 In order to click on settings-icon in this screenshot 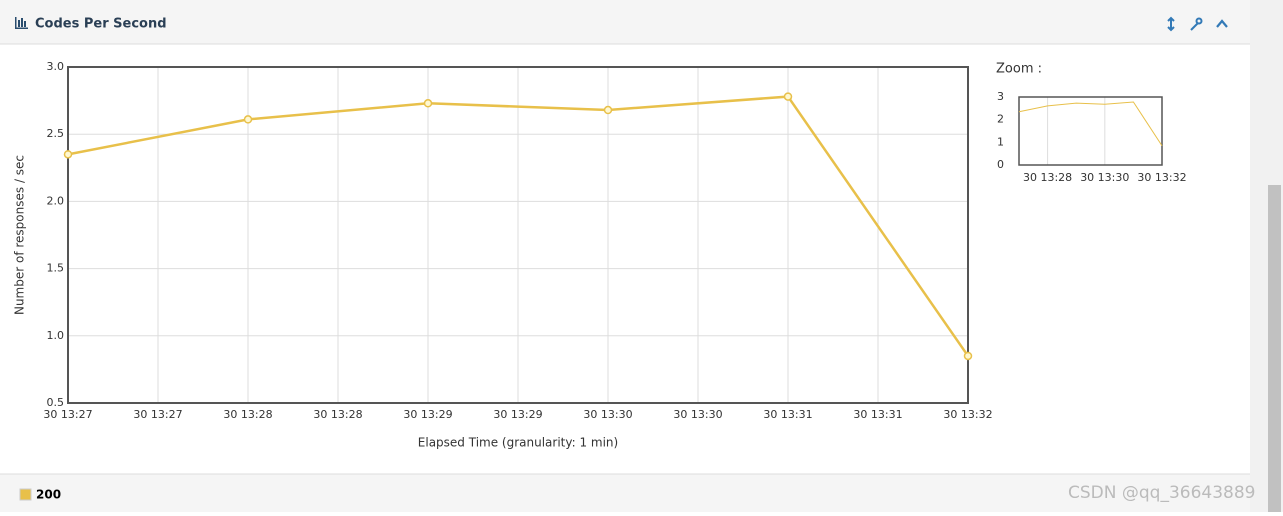, I will do `click(1196, 24)`.